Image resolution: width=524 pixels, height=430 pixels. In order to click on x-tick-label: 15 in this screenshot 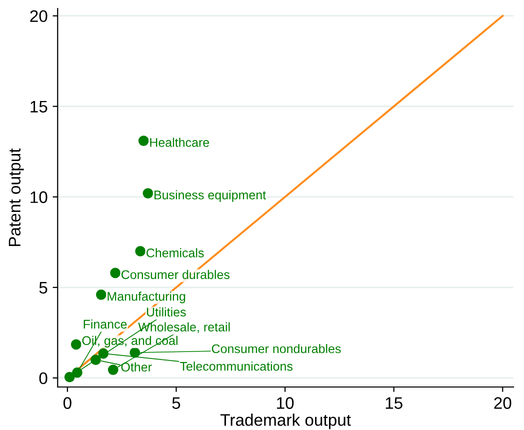, I will do `click(394, 403)`.